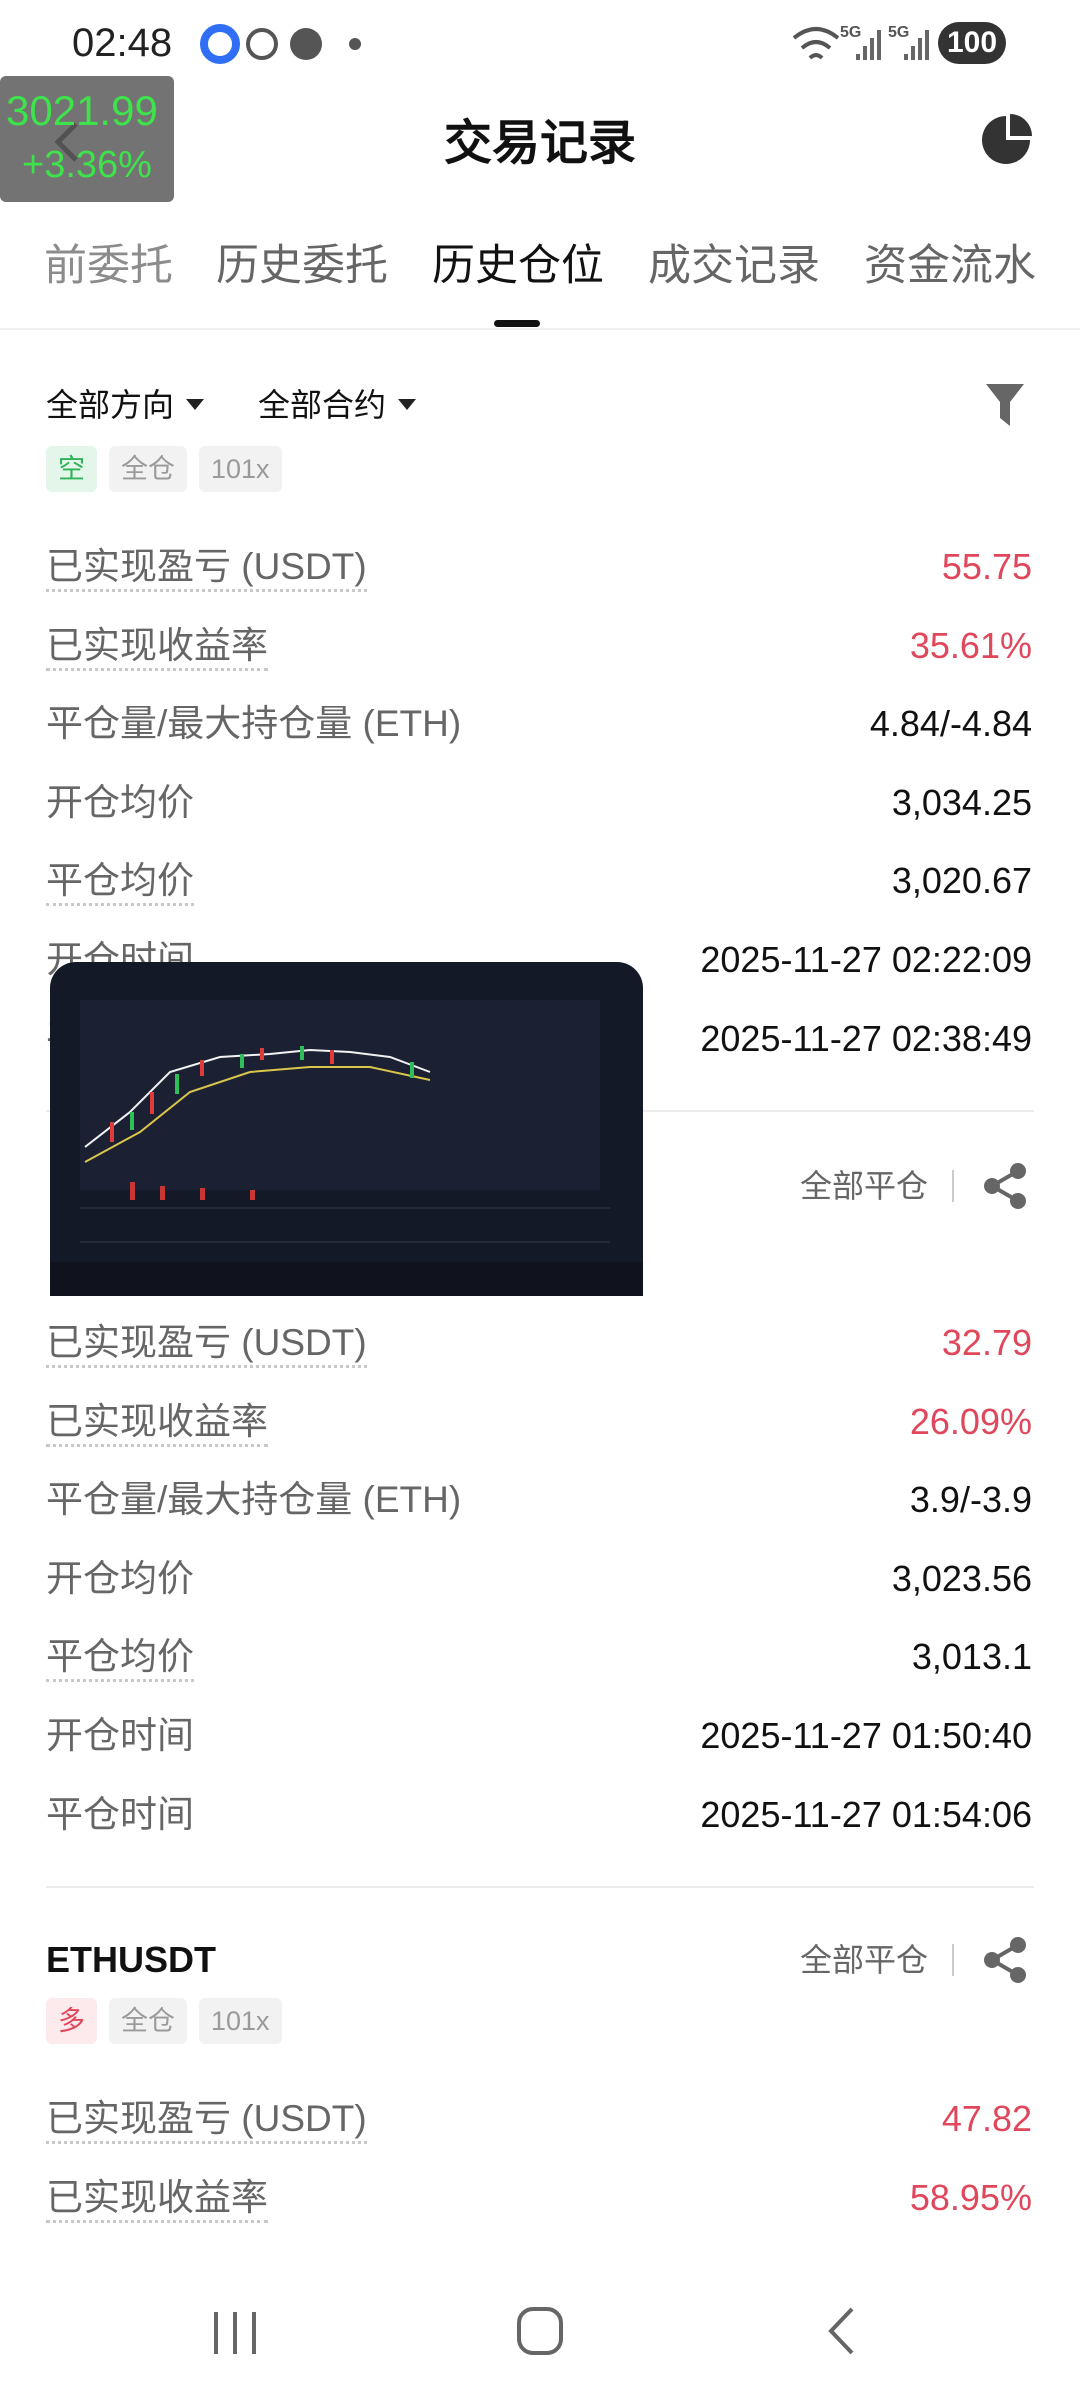  What do you see at coordinates (866, 959) in the screenshot?
I see `row-value: 2025-11-27 02:22:09` at bounding box center [866, 959].